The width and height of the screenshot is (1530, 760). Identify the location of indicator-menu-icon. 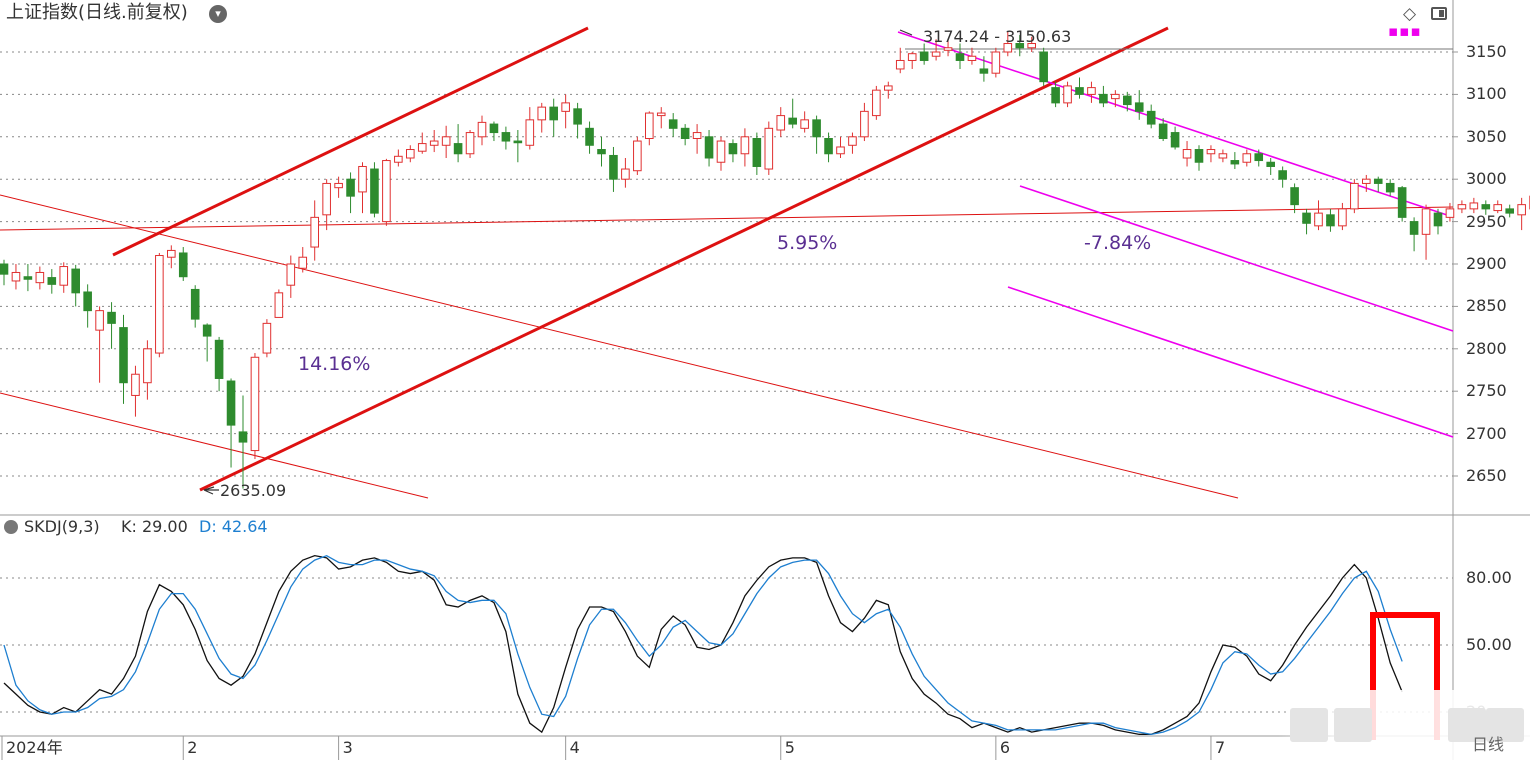
(11, 527).